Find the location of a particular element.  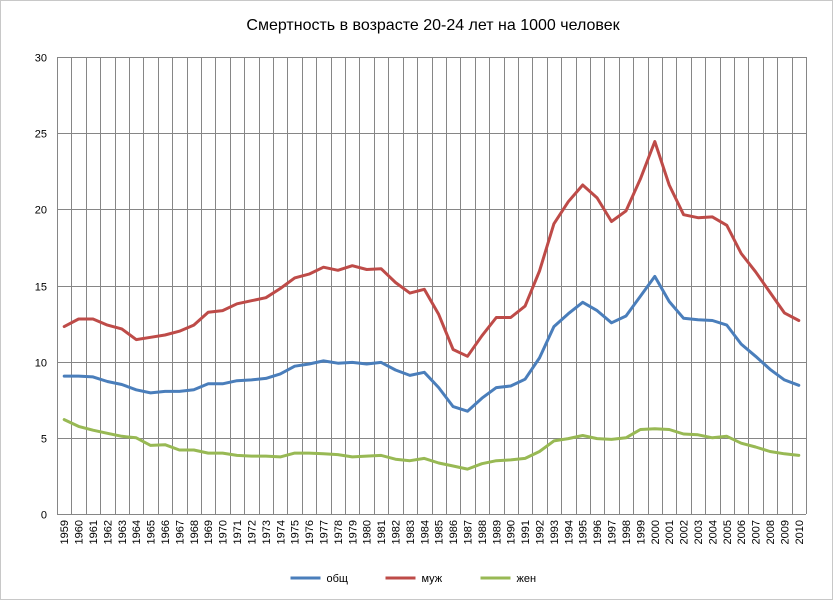

x-tick-label: 1970 is located at coordinates (224, 532).